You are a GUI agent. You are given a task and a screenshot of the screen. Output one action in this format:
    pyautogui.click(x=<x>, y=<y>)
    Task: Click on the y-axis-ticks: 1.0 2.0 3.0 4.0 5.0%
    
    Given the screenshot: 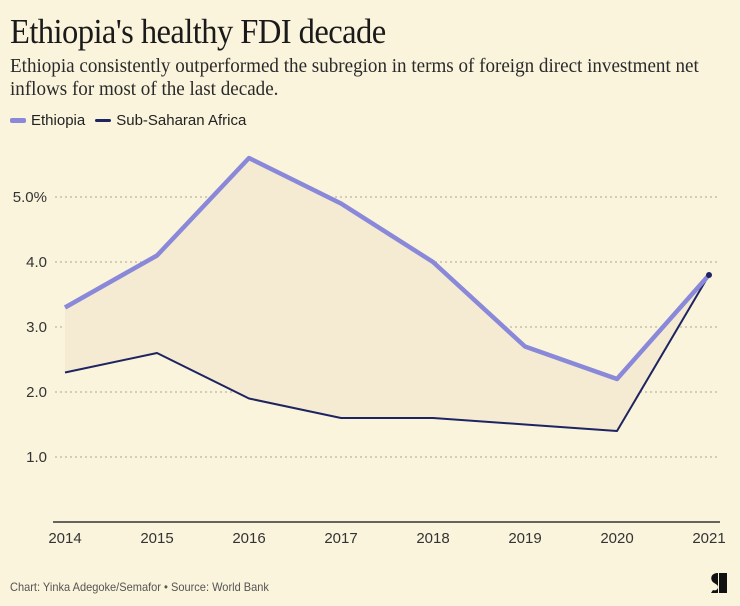 What is the action you would take?
    pyautogui.click(x=30, y=327)
    